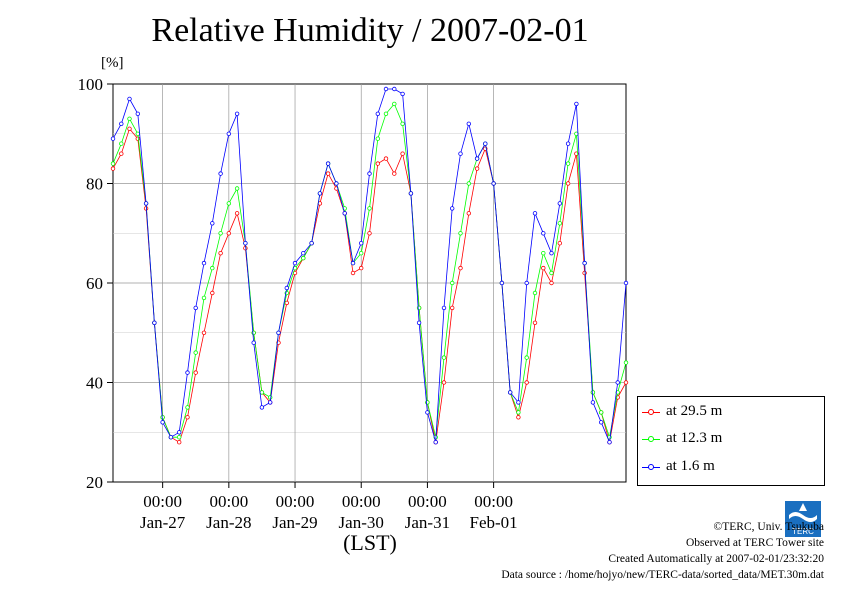 The height and width of the screenshot is (595, 842). I want to click on x-tick-date: Feb-01, so click(494, 522).